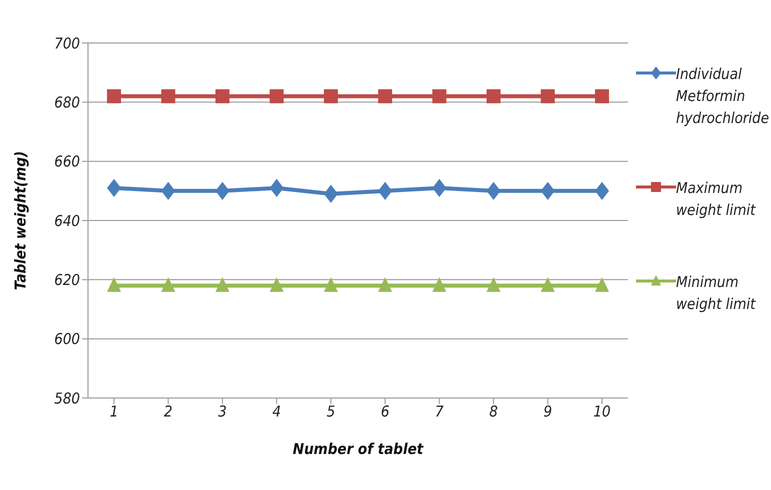 This screenshot has height=490, width=771. Describe the element at coordinates (20, 220) in the screenshot. I see `y-axis-title: Tablet weight(mg)` at that location.